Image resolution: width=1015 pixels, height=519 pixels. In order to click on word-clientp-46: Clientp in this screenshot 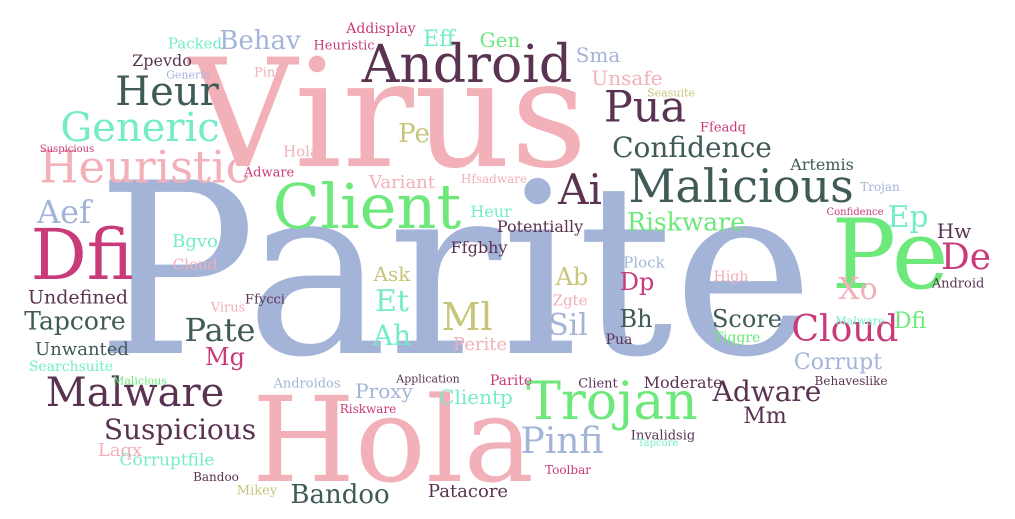, I will do `click(476, 397)`.